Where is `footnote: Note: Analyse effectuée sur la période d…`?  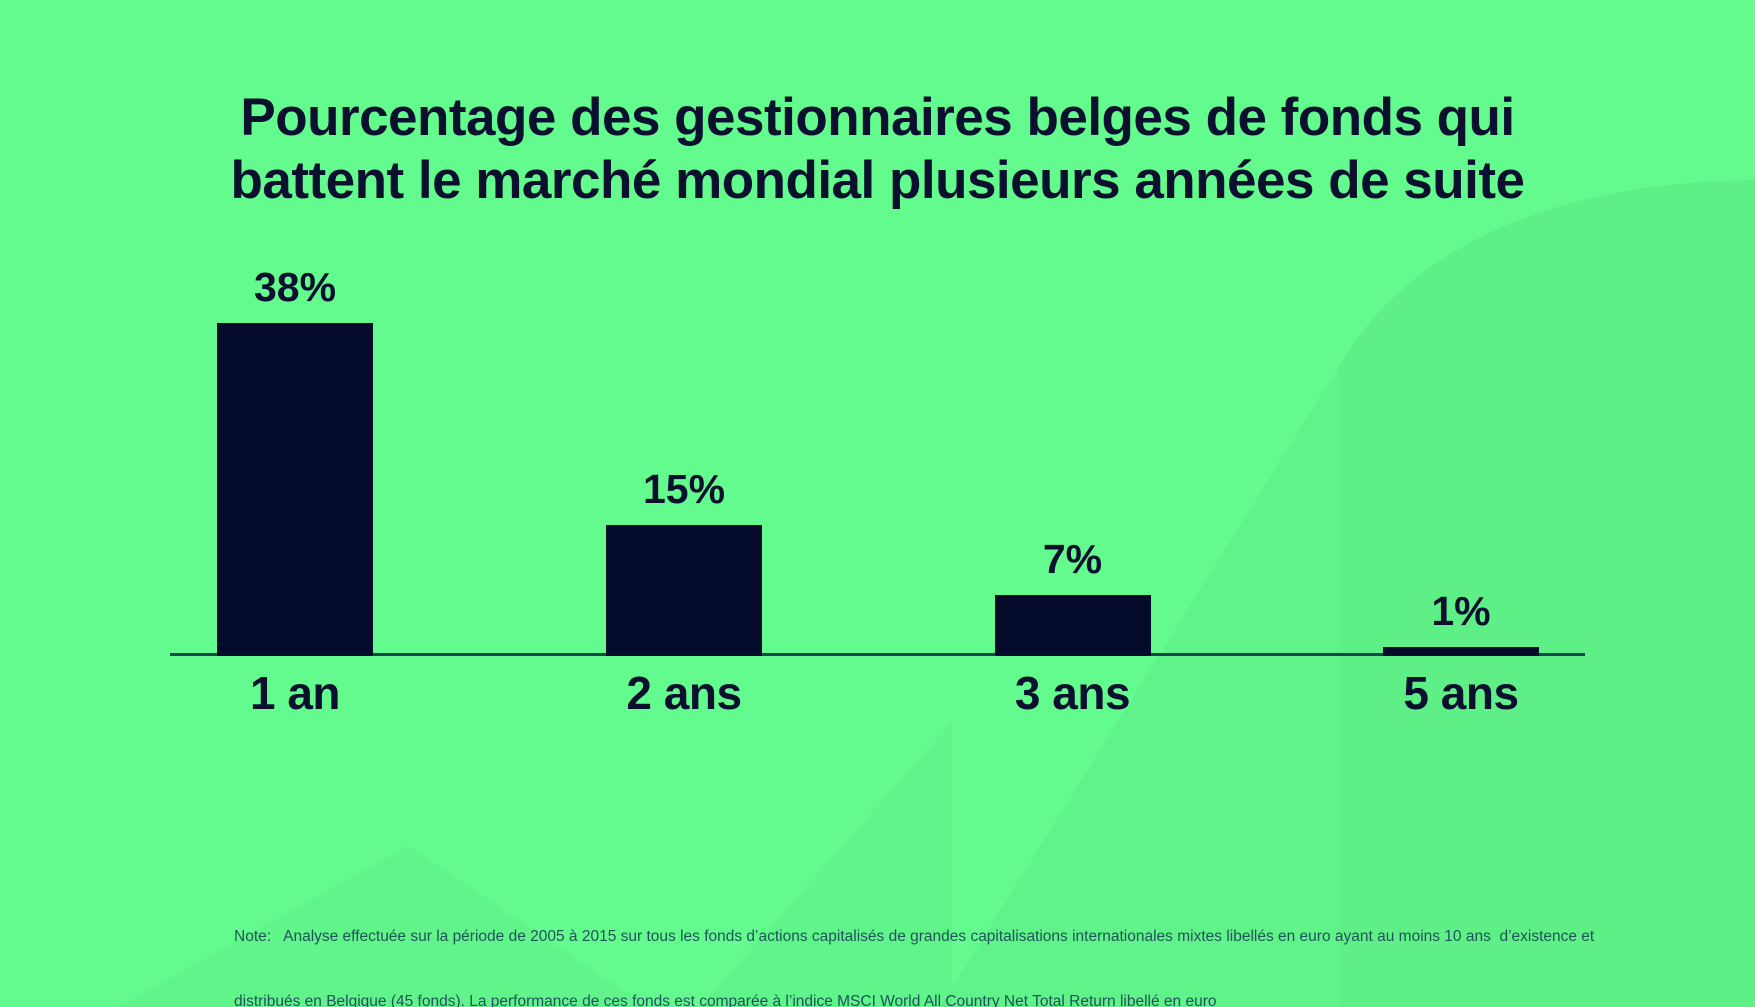
footnote: Note: Analyse effectuée sur la période d… is located at coordinates (974, 945).